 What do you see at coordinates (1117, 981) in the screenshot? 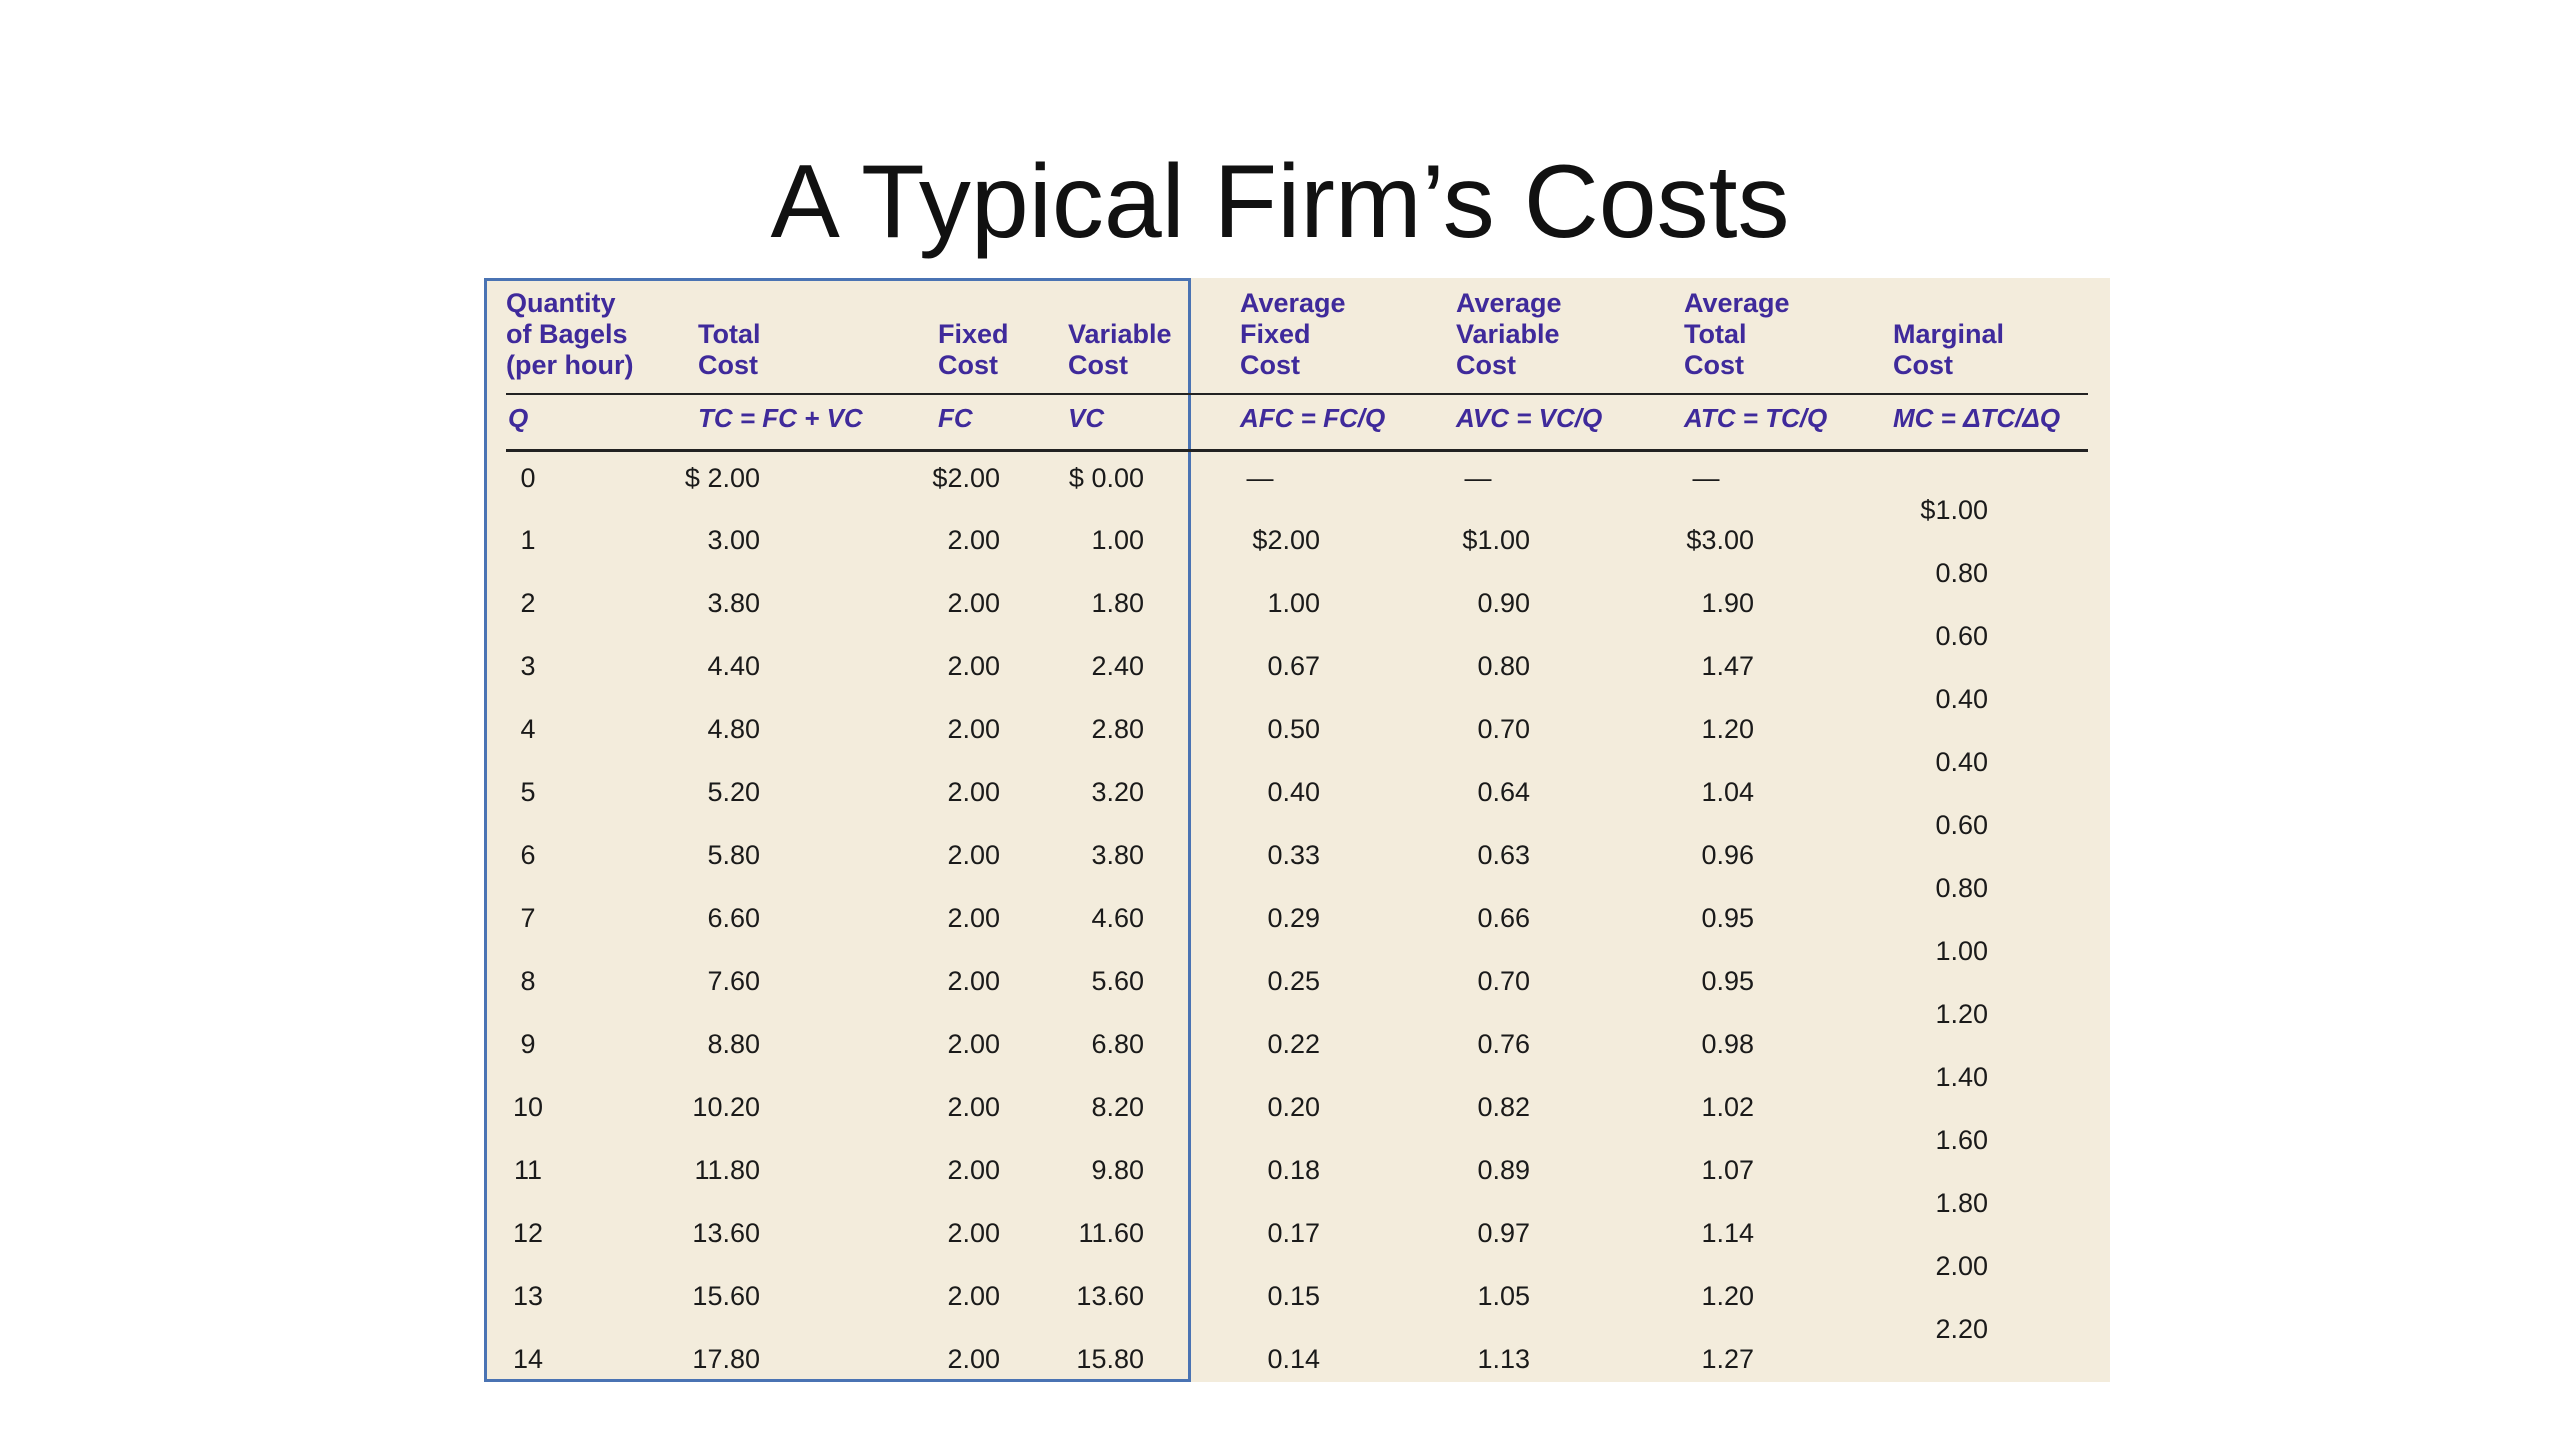
I see `variable-cost-cell: 5.60` at bounding box center [1117, 981].